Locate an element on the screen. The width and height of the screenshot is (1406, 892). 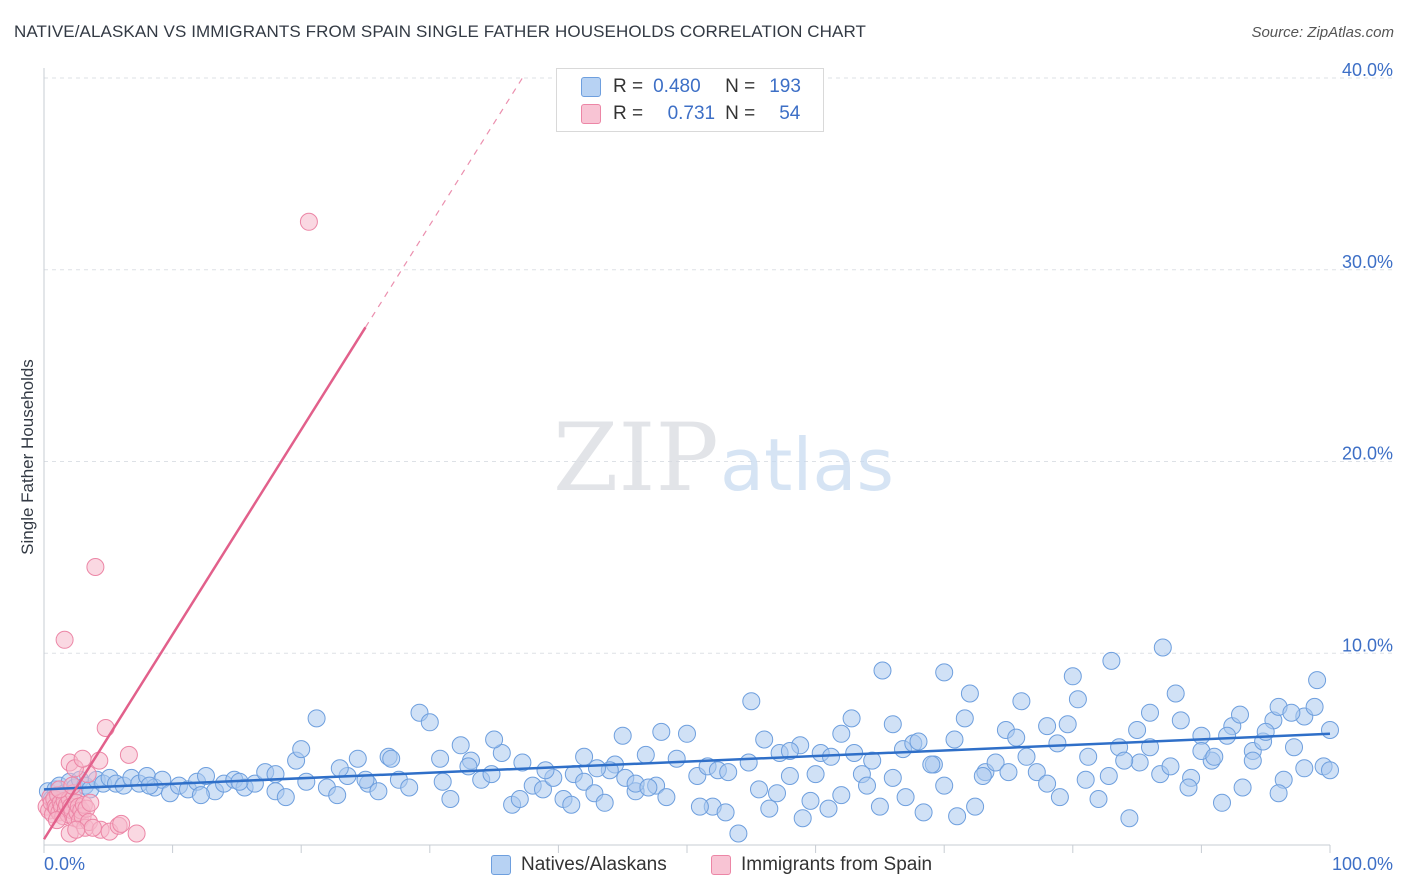
legend-n-label: N = is located at coordinates (740, 86).